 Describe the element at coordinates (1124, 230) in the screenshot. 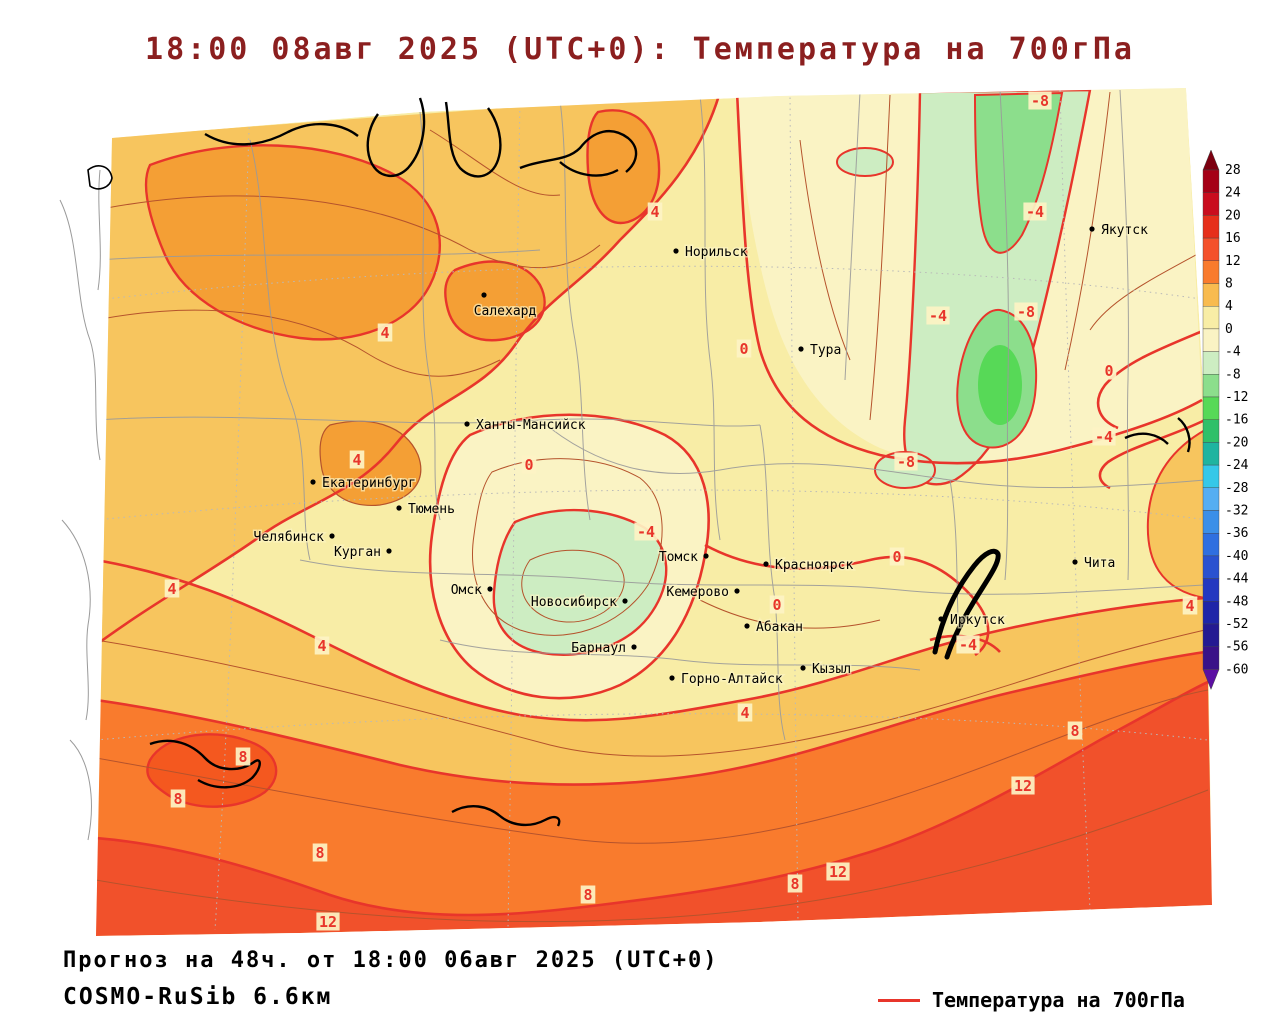

I see `city-label: Якутск` at that location.